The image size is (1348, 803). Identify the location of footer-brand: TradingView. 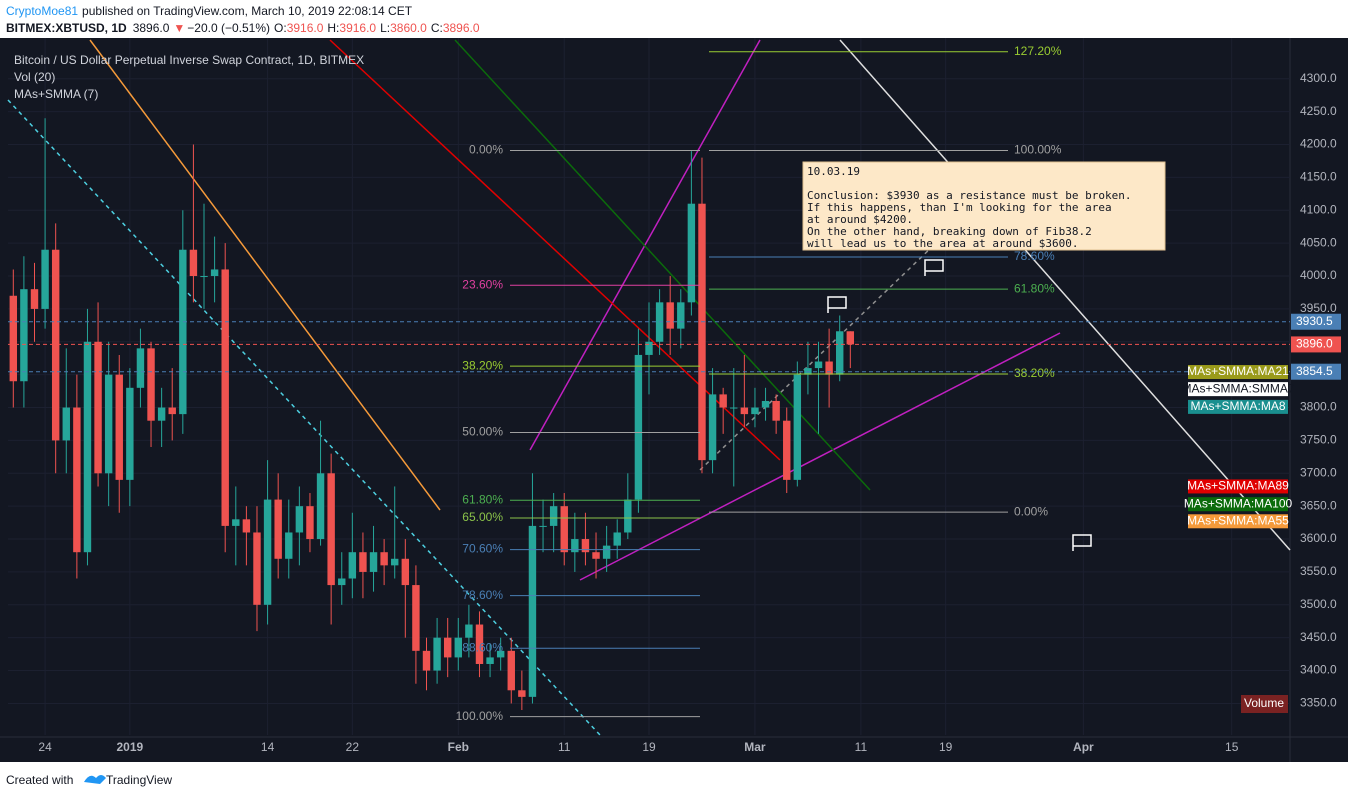
(139, 780).